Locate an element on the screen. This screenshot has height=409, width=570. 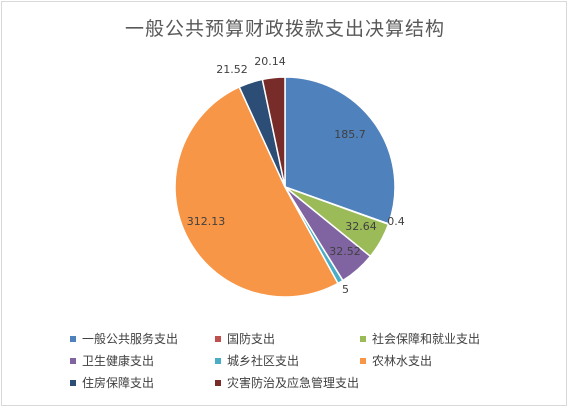
legend-item-5: 城乡社区支出 is located at coordinates (257, 360).